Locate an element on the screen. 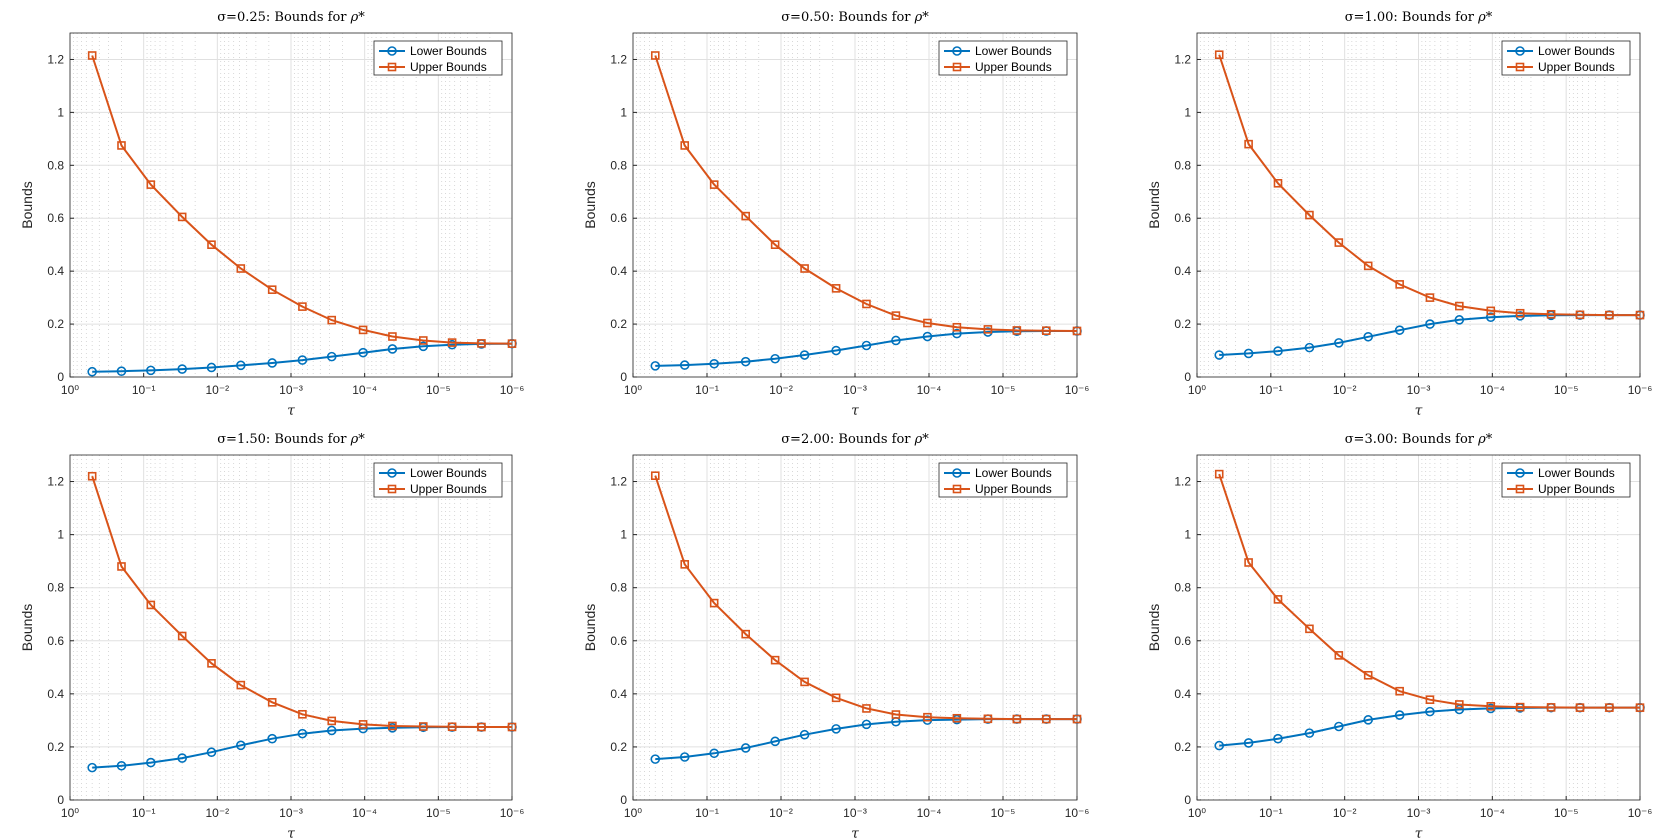  x-tick-label: 10⁻¹ is located at coordinates (707, 390).